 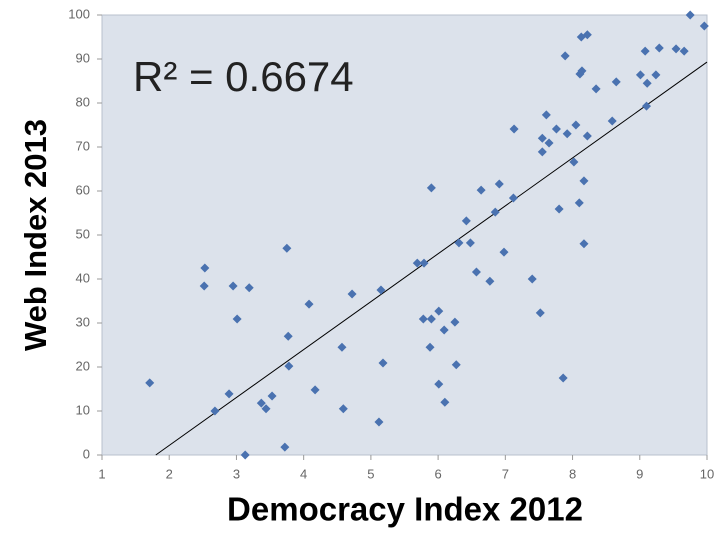 What do you see at coordinates (169, 473) in the screenshot?
I see `x-tick-label: 2` at bounding box center [169, 473].